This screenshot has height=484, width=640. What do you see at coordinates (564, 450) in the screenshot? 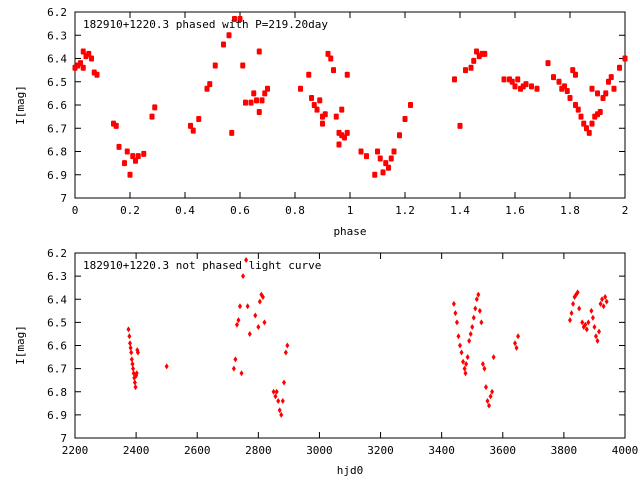
I see `x-tick-label: 3800` at bounding box center [564, 450].